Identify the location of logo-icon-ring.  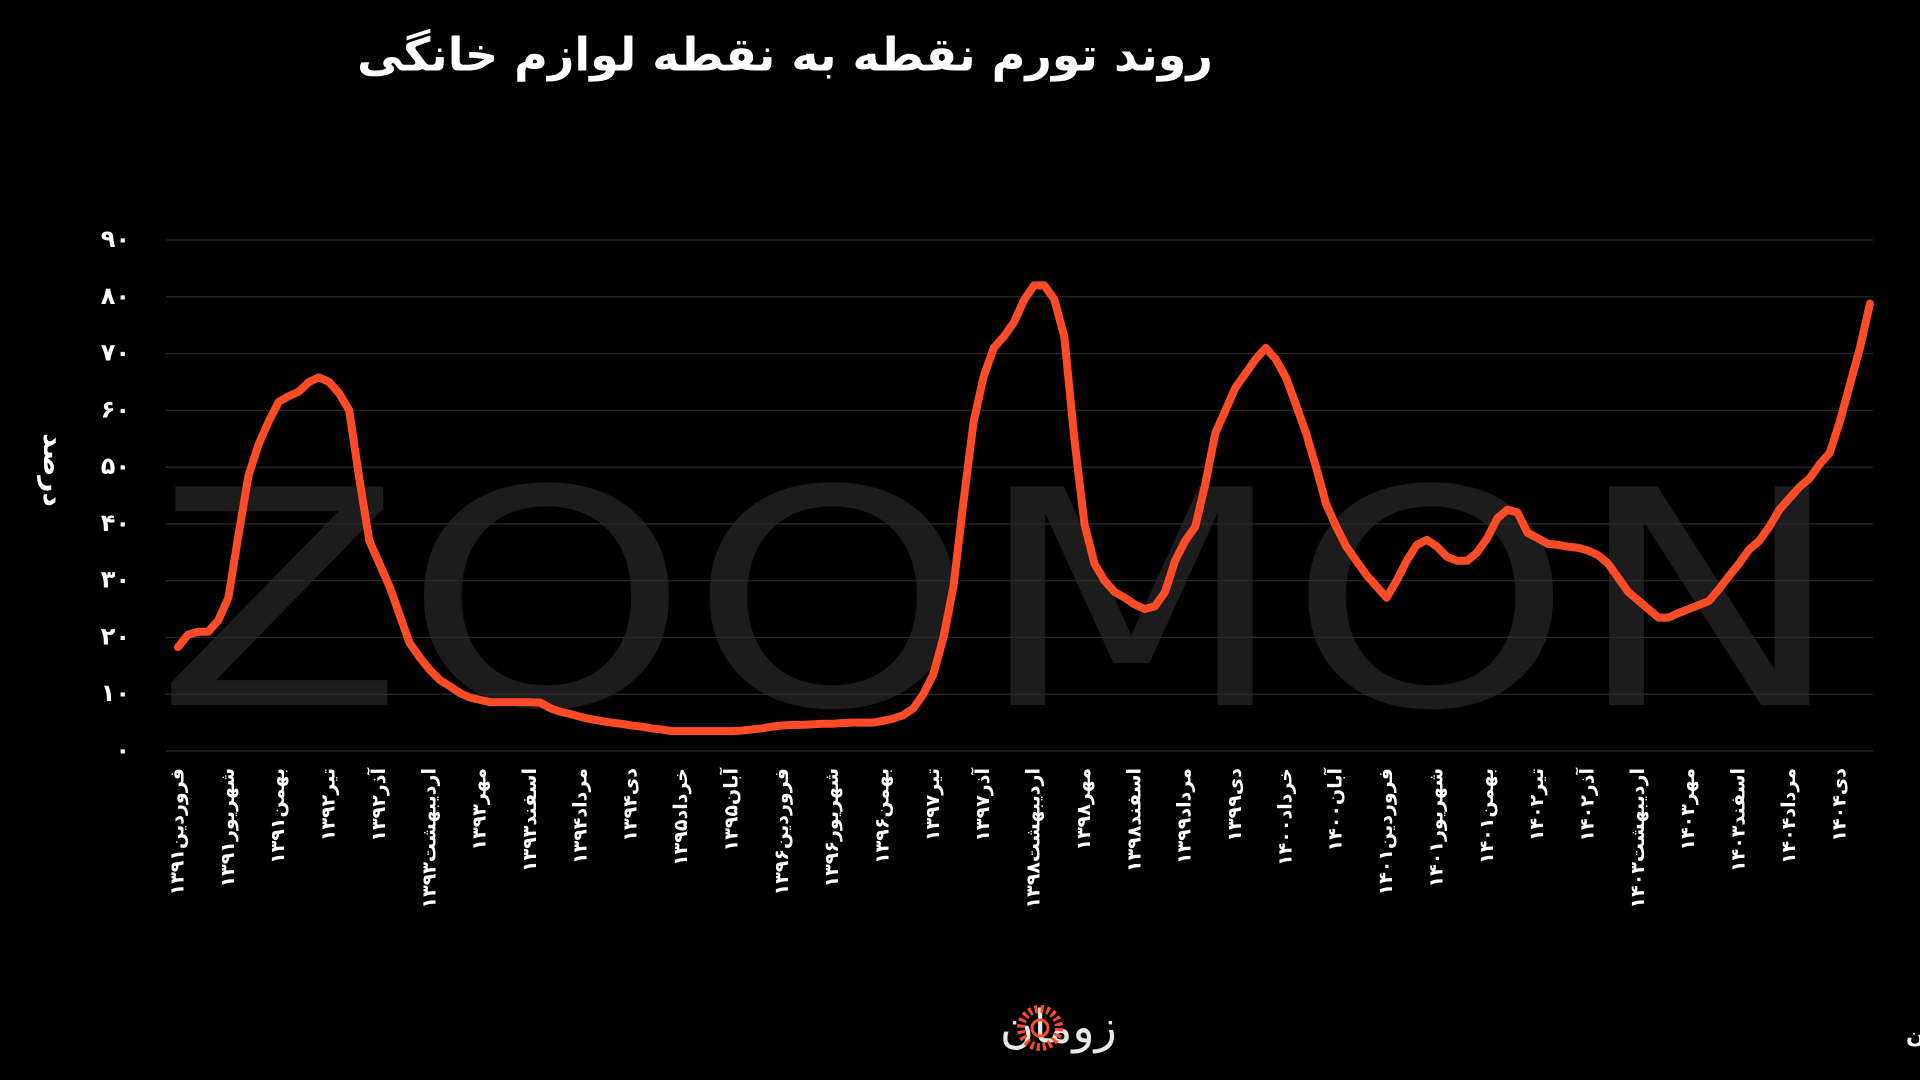
(1040, 1028).